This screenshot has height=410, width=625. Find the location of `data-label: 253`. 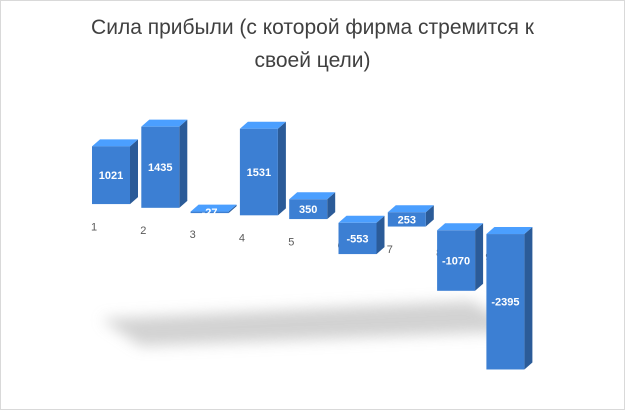

data-label: 253 is located at coordinates (407, 220).